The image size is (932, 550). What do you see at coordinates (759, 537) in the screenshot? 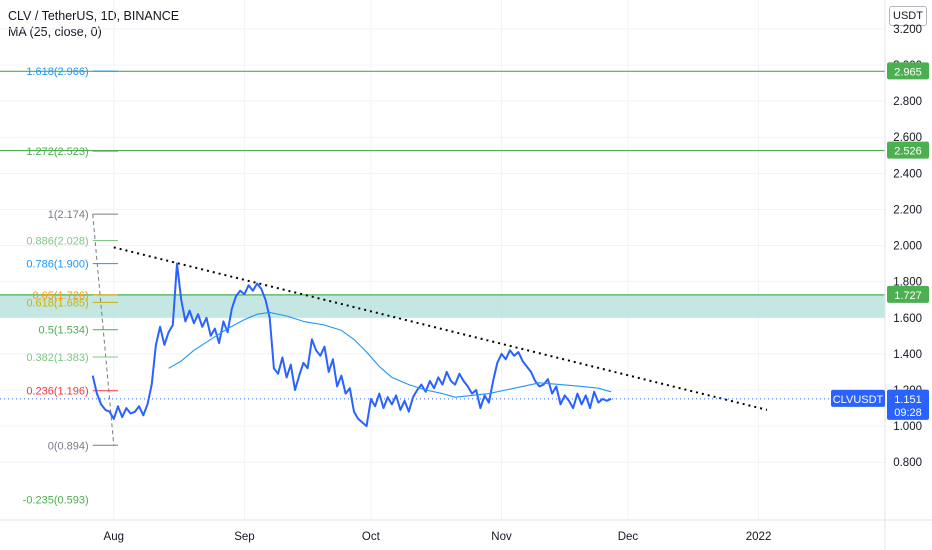
I see `x-tick-label: 2022` at bounding box center [759, 537].